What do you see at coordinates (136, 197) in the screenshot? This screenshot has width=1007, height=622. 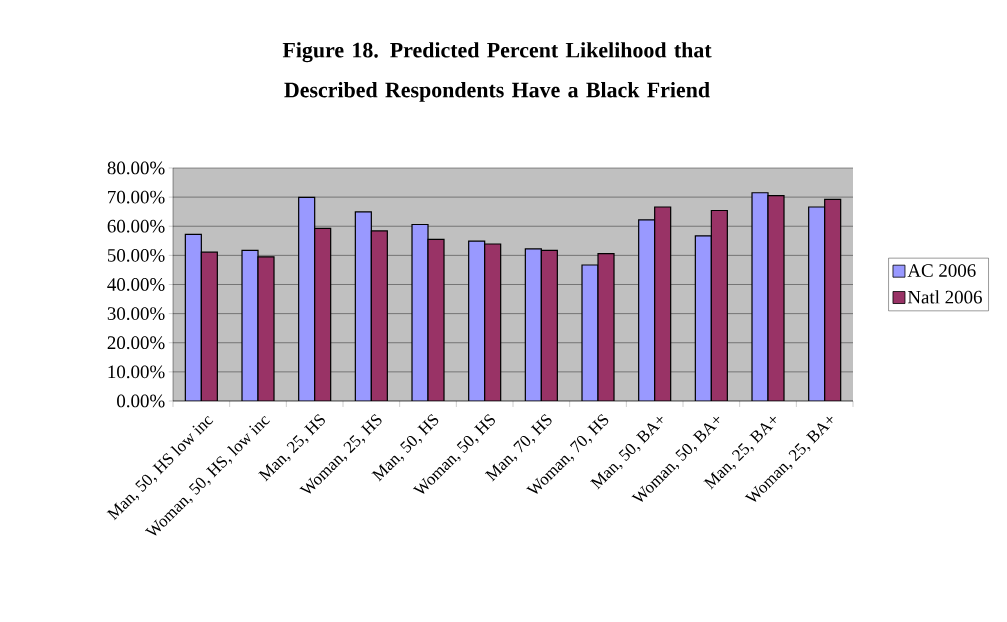 I see `y-tick-label: 70.00%` at bounding box center [136, 197].